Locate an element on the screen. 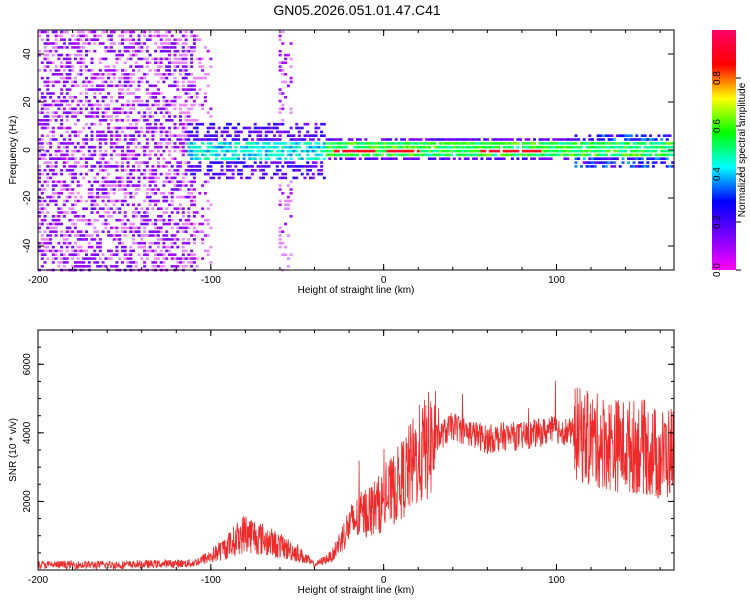 The image size is (750, 600). spectrogram-ytick-label: -20 is located at coordinates (27, 197).